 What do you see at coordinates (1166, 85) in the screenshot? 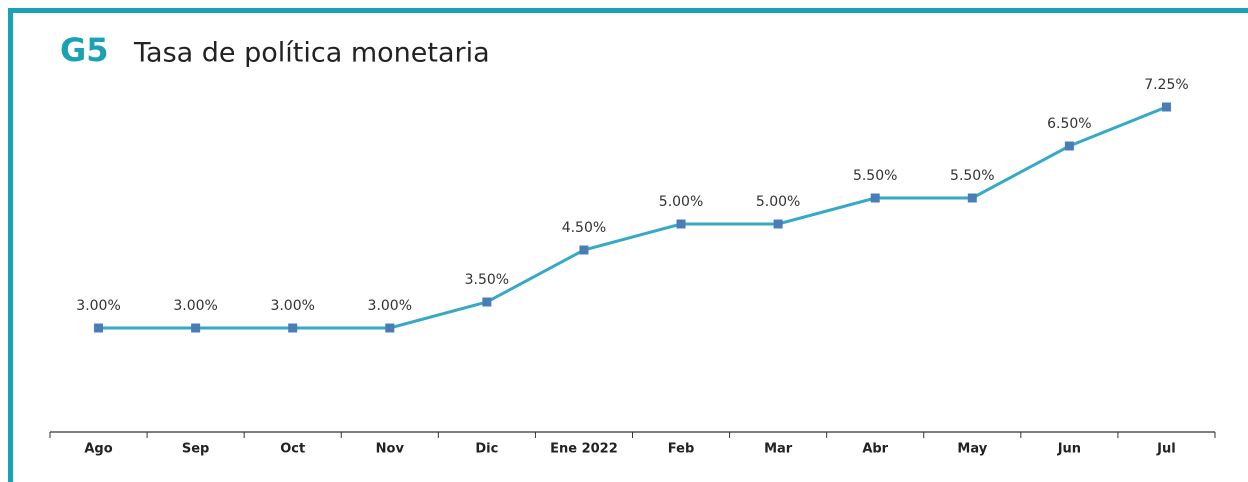
I see `value-label: 7.25%` at bounding box center [1166, 85].